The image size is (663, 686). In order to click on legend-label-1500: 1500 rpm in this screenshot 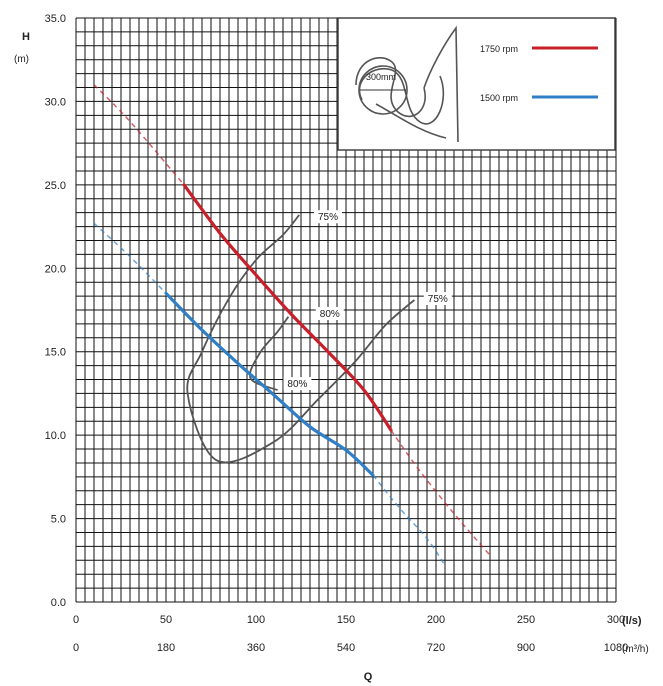, I will do `click(499, 98)`.